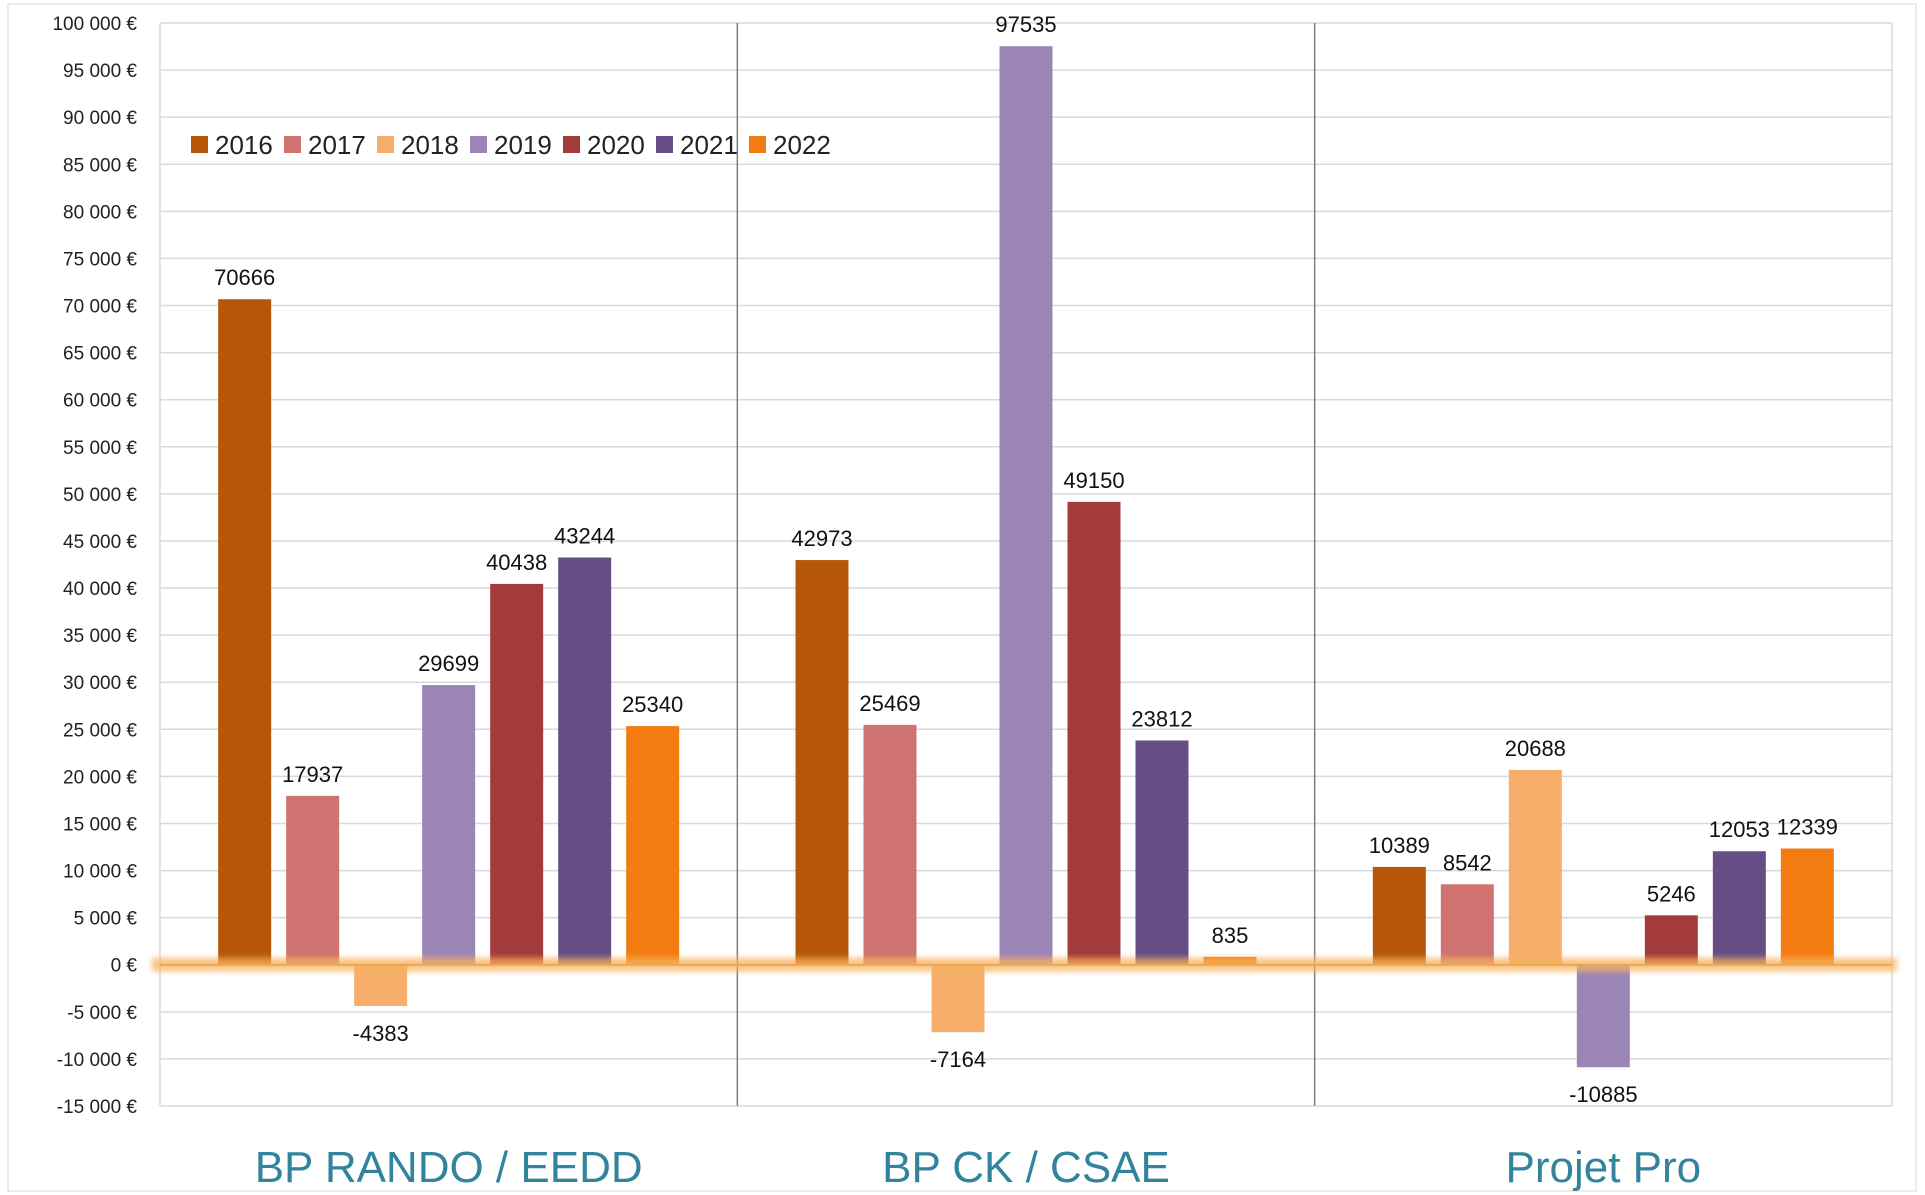 This screenshot has width=1925, height=1195. I want to click on y-tick-label: 10 000 €, so click(100, 872).